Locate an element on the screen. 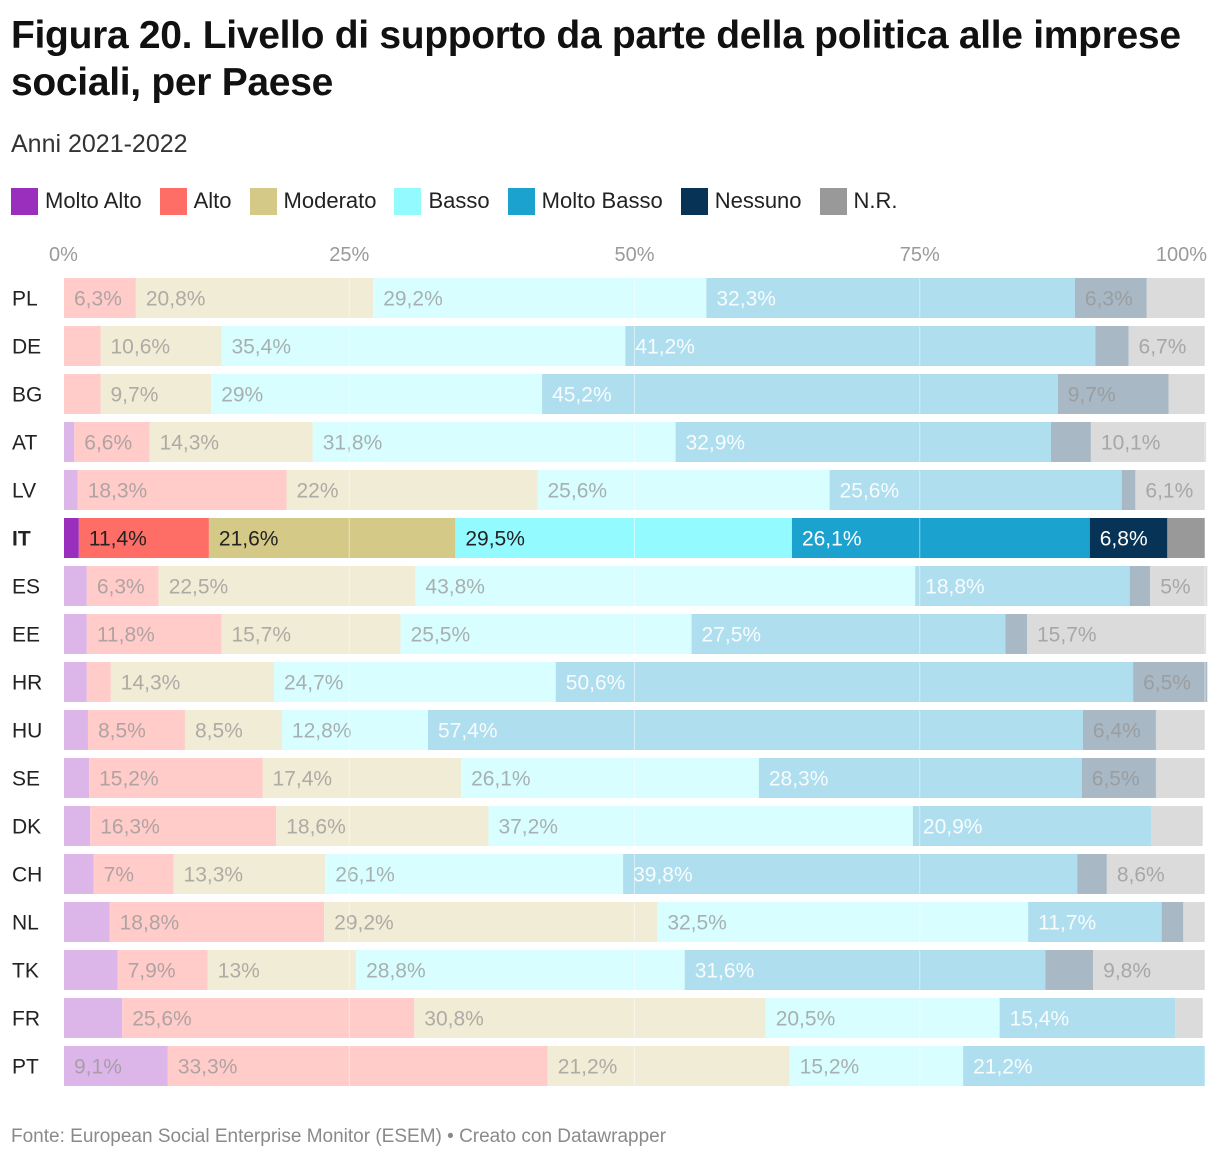  data-label: 13,3% is located at coordinates (214, 875).